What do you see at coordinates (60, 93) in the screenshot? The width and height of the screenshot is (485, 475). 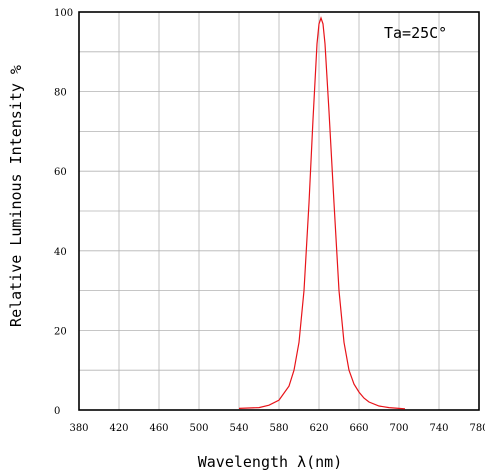 I see `y-tick-label: 80` at bounding box center [60, 93].